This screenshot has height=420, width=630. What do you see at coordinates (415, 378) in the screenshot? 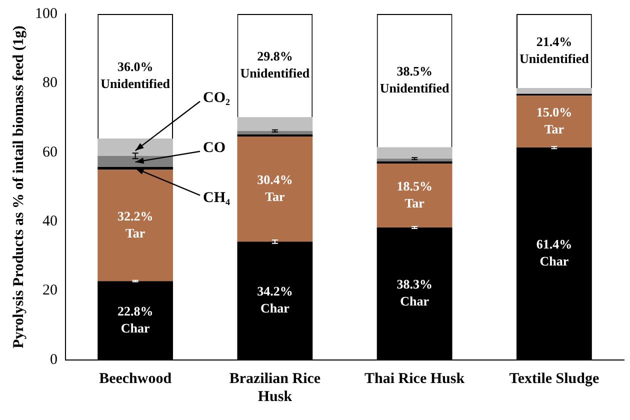
I see `x-tick-label: Thai Rice Husk` at bounding box center [415, 378].